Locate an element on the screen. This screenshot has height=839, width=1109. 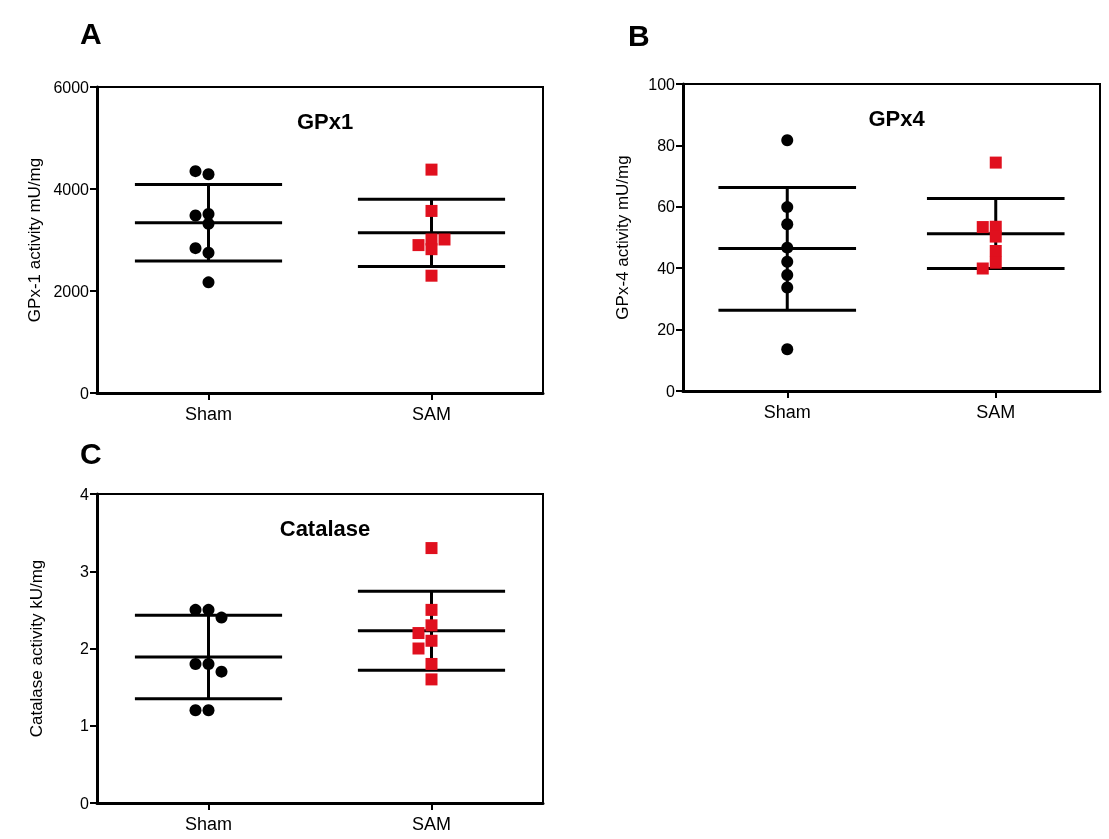
y-tick-label: 100 is located at coordinates (662, 84).